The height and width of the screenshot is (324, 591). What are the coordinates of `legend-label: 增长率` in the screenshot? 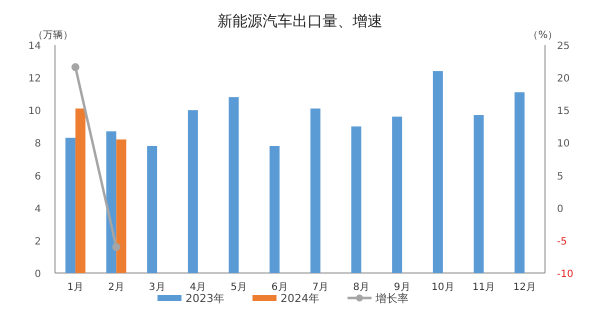 It's located at (391, 298).